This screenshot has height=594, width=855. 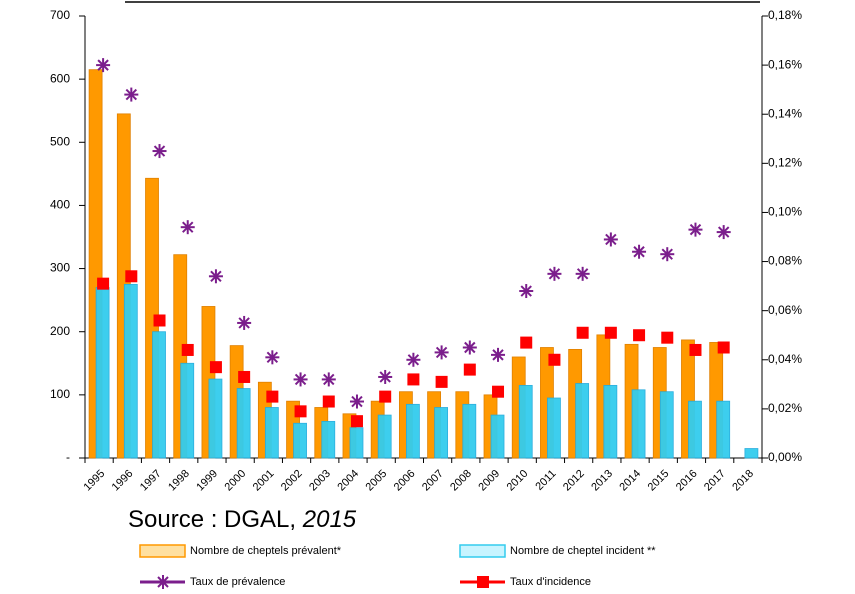 I want to click on x-tick-label: 2008, so click(x=461, y=481).